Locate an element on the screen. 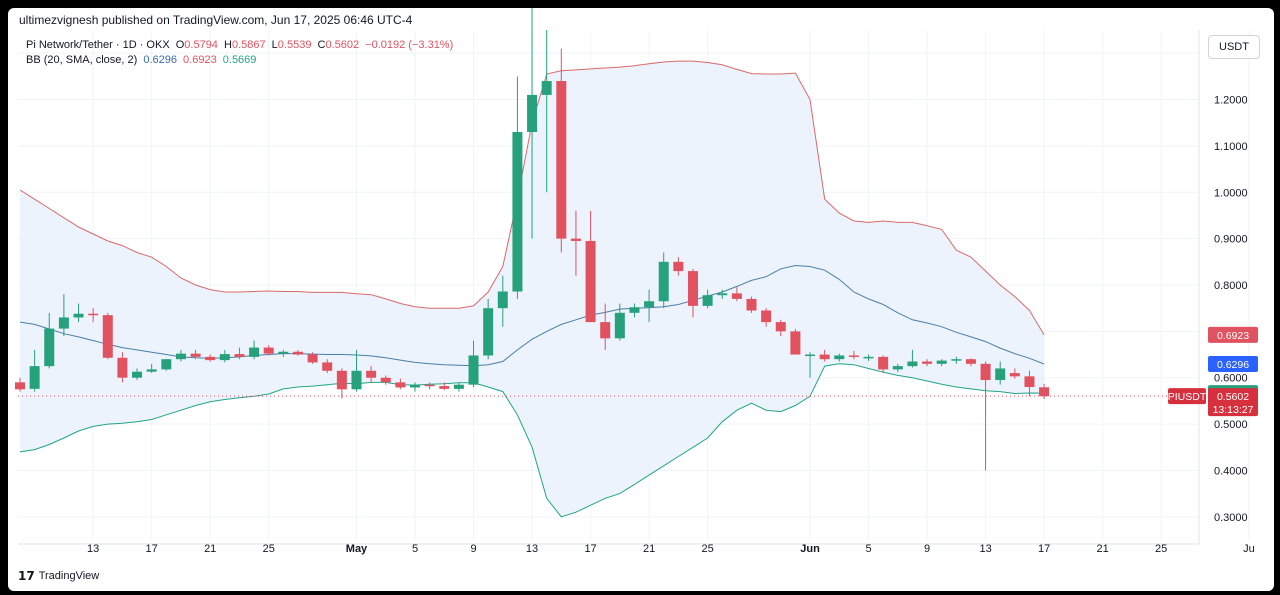  x-tick-label: Ju is located at coordinates (1249, 549).